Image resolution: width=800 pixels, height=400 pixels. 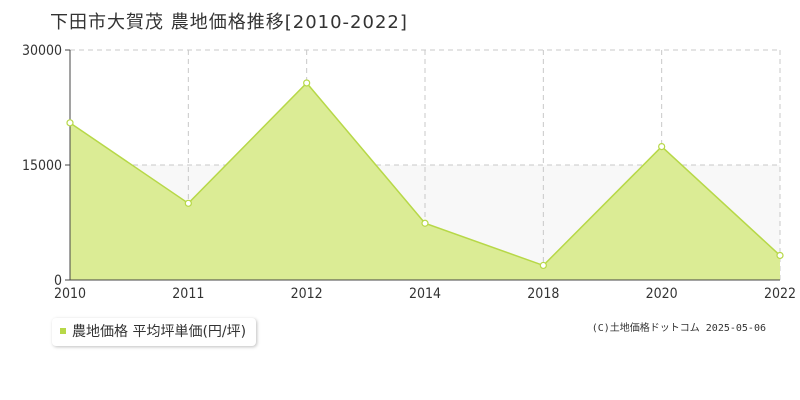 What do you see at coordinates (425, 294) in the screenshot?
I see `x-tick-label: 2014` at bounding box center [425, 294].